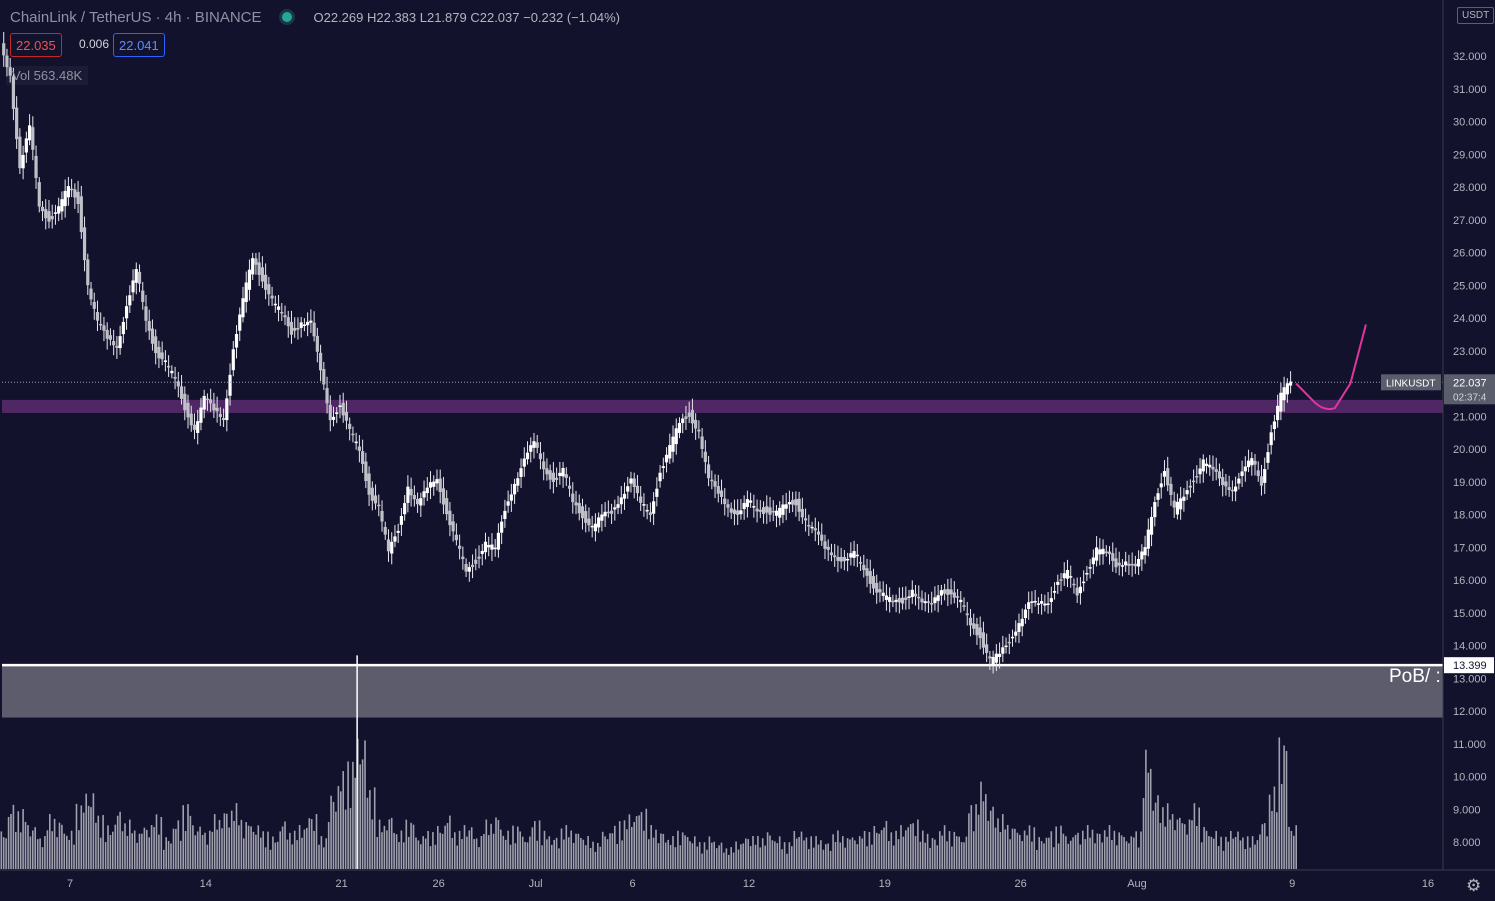  Describe the element at coordinates (1331, 367) in the screenshot. I see `projection-curve` at that location.